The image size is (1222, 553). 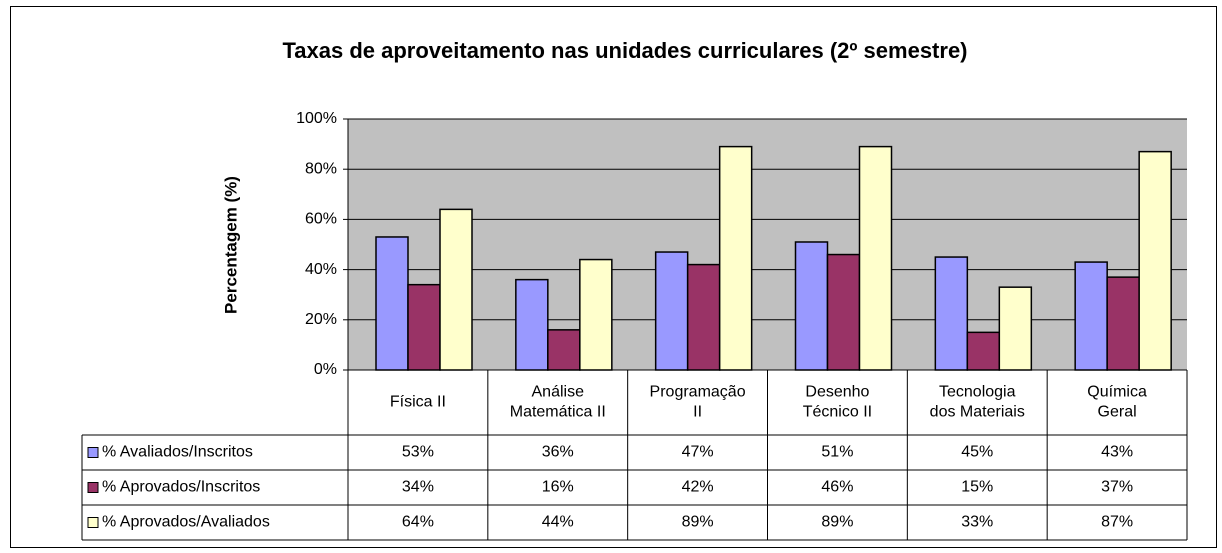 I want to click on legend-label: % Avaliados/Inscritos, so click(x=177, y=452).